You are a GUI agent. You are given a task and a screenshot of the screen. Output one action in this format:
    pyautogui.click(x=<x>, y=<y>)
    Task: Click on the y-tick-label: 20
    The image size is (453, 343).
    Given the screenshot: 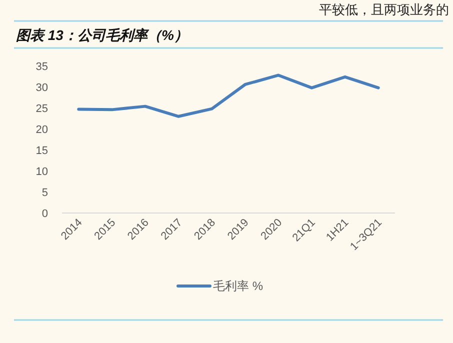 What is the action you would take?
    pyautogui.click(x=42, y=130)
    